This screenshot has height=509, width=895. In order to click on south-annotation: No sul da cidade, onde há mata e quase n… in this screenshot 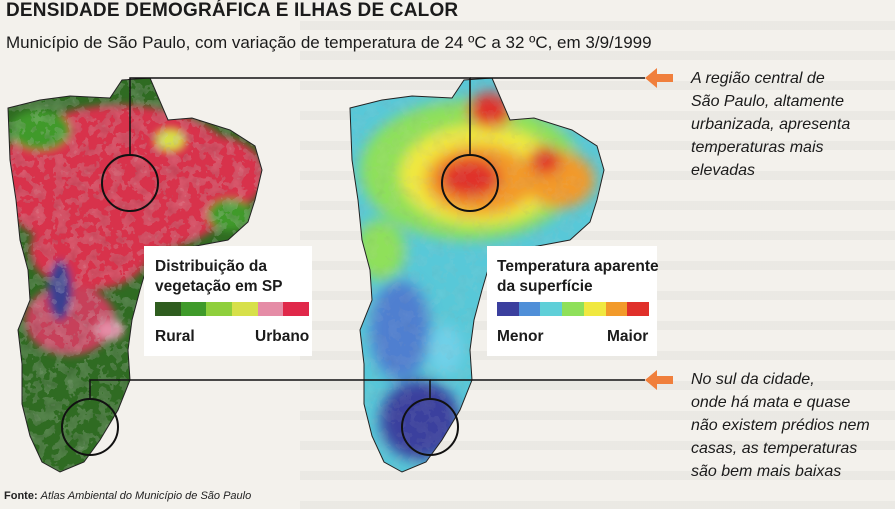, I will do `click(780, 425)`.